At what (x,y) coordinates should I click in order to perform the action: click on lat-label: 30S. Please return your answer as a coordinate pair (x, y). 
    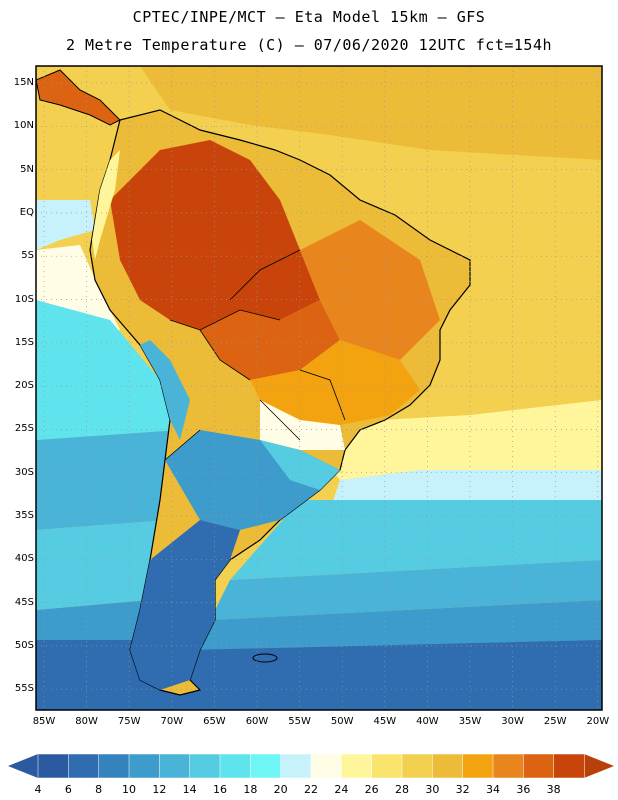
    Looking at the image, I should click on (24, 472).